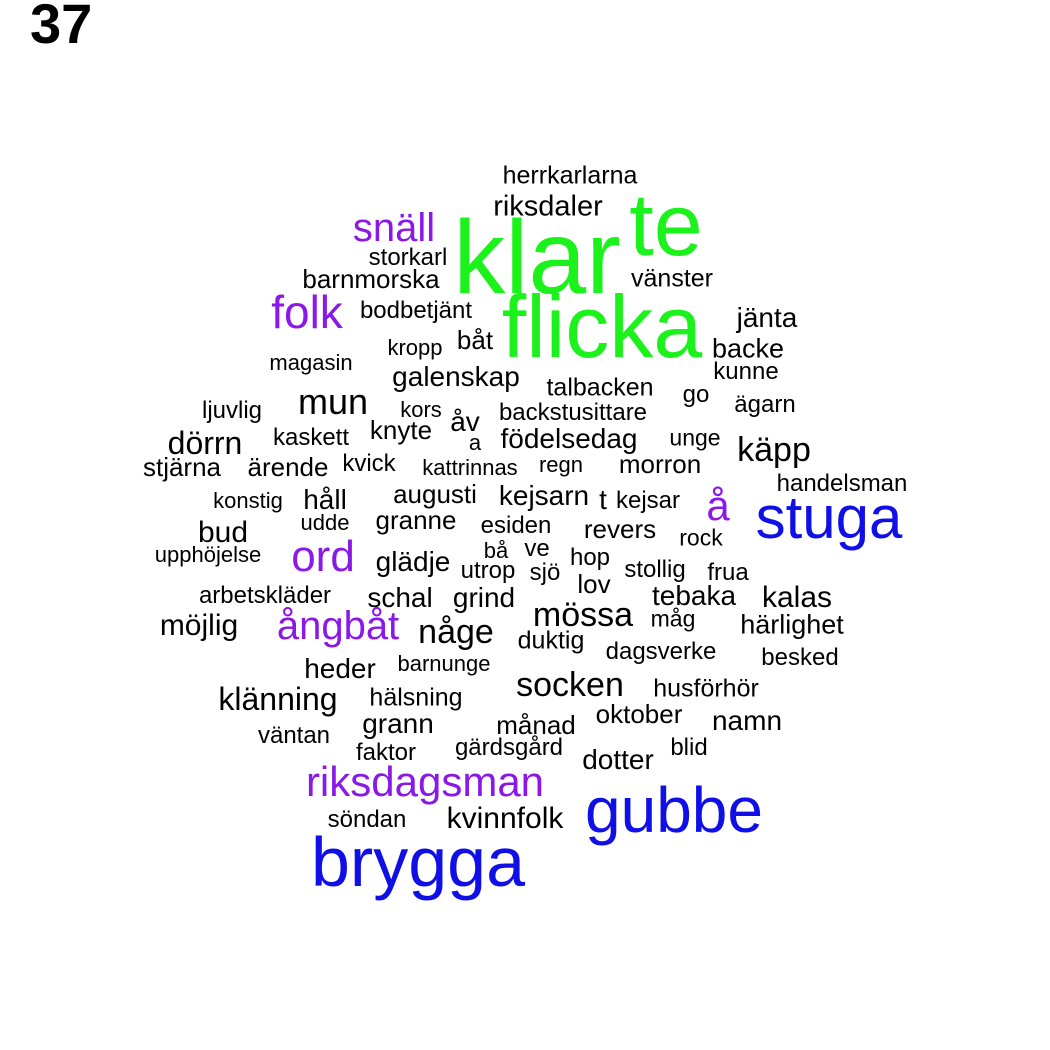  Describe the element at coordinates (689, 747) in the screenshot. I see `cloud-word-blid: blid` at that location.